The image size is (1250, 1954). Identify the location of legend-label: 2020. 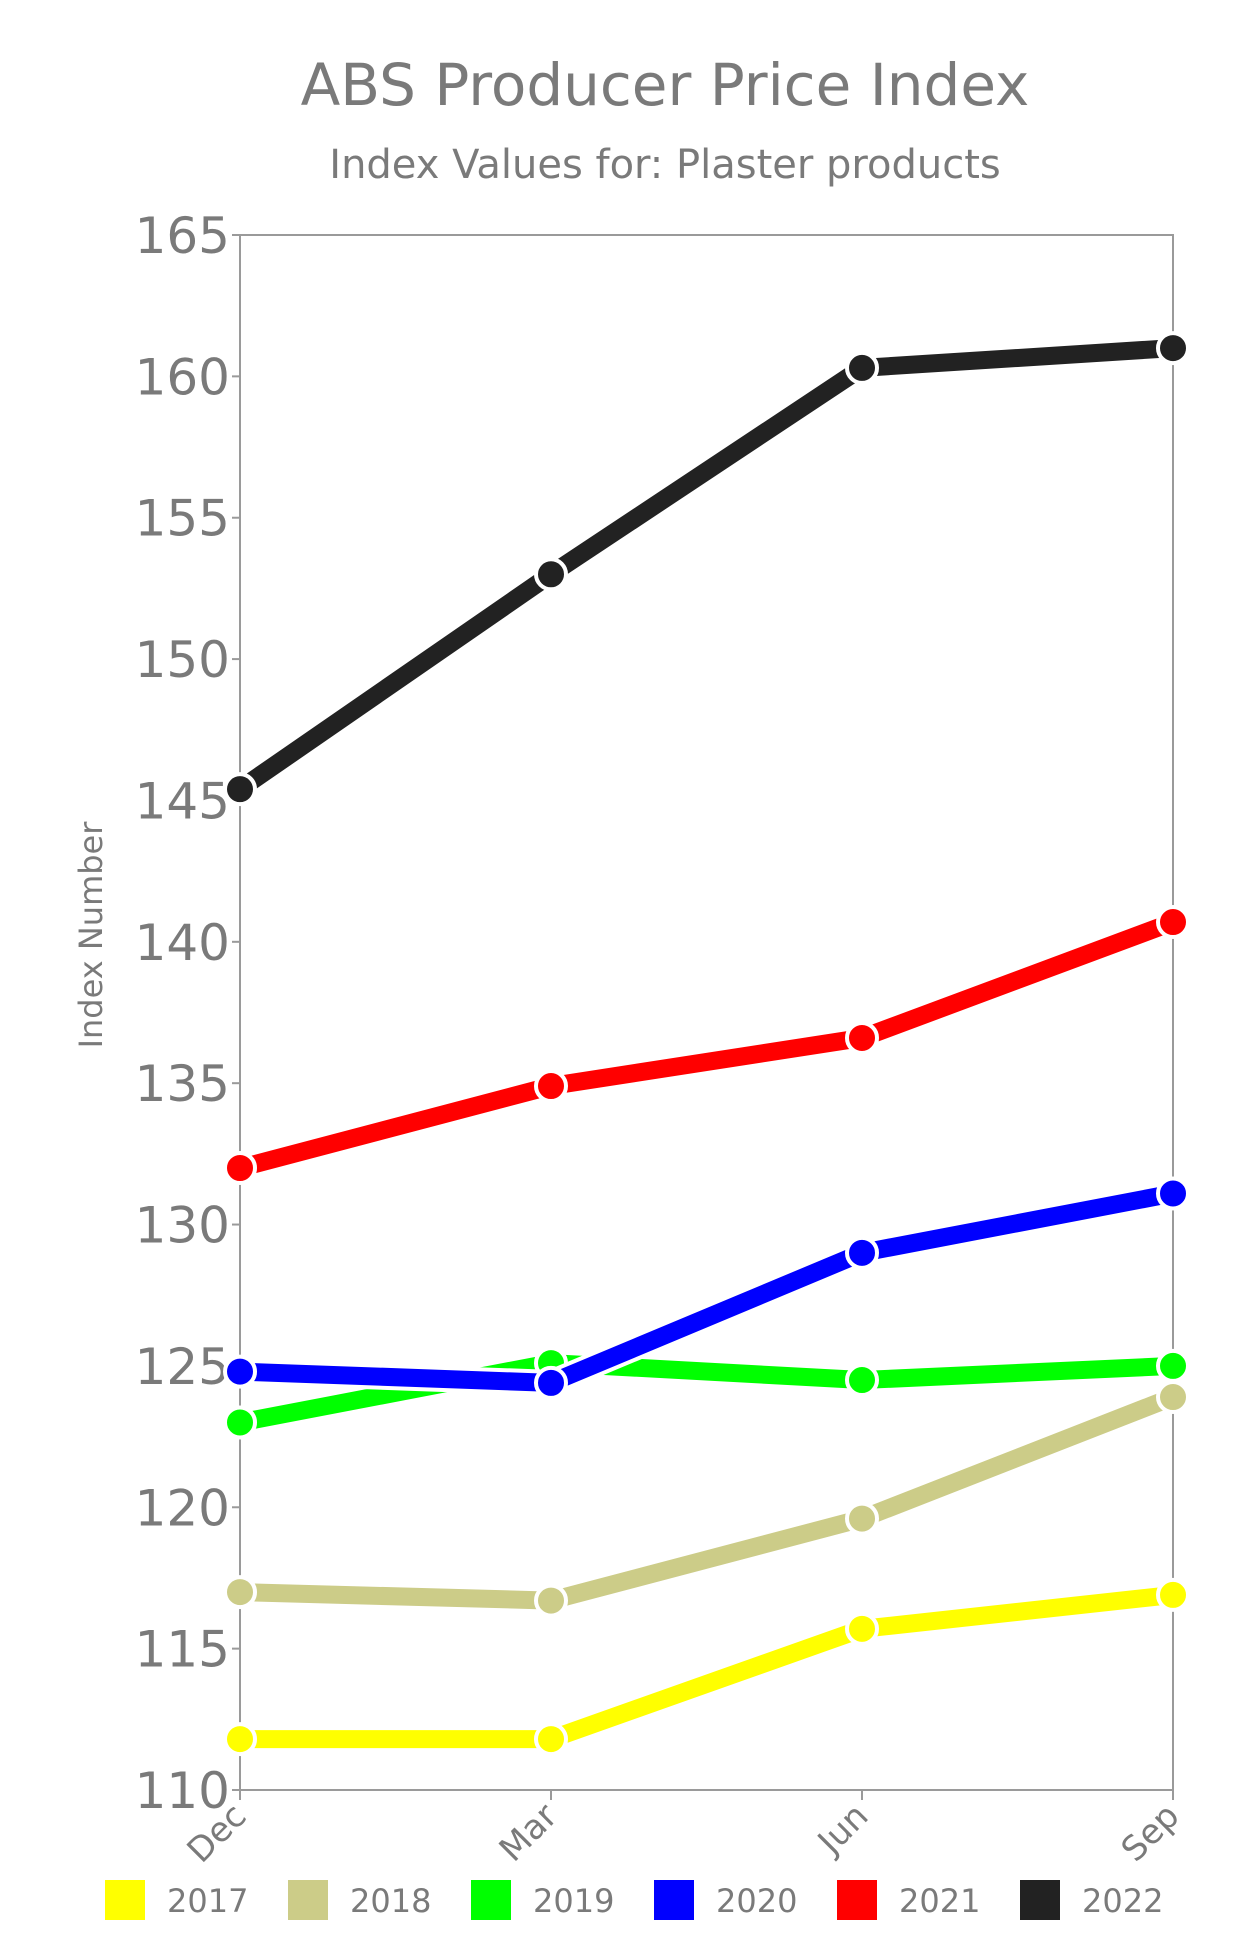
(756, 1901).